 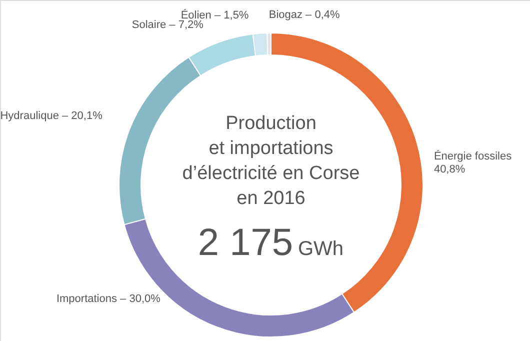 What do you see at coordinates (245, 243) in the screenshot?
I see `text: 2 175` at bounding box center [245, 243].